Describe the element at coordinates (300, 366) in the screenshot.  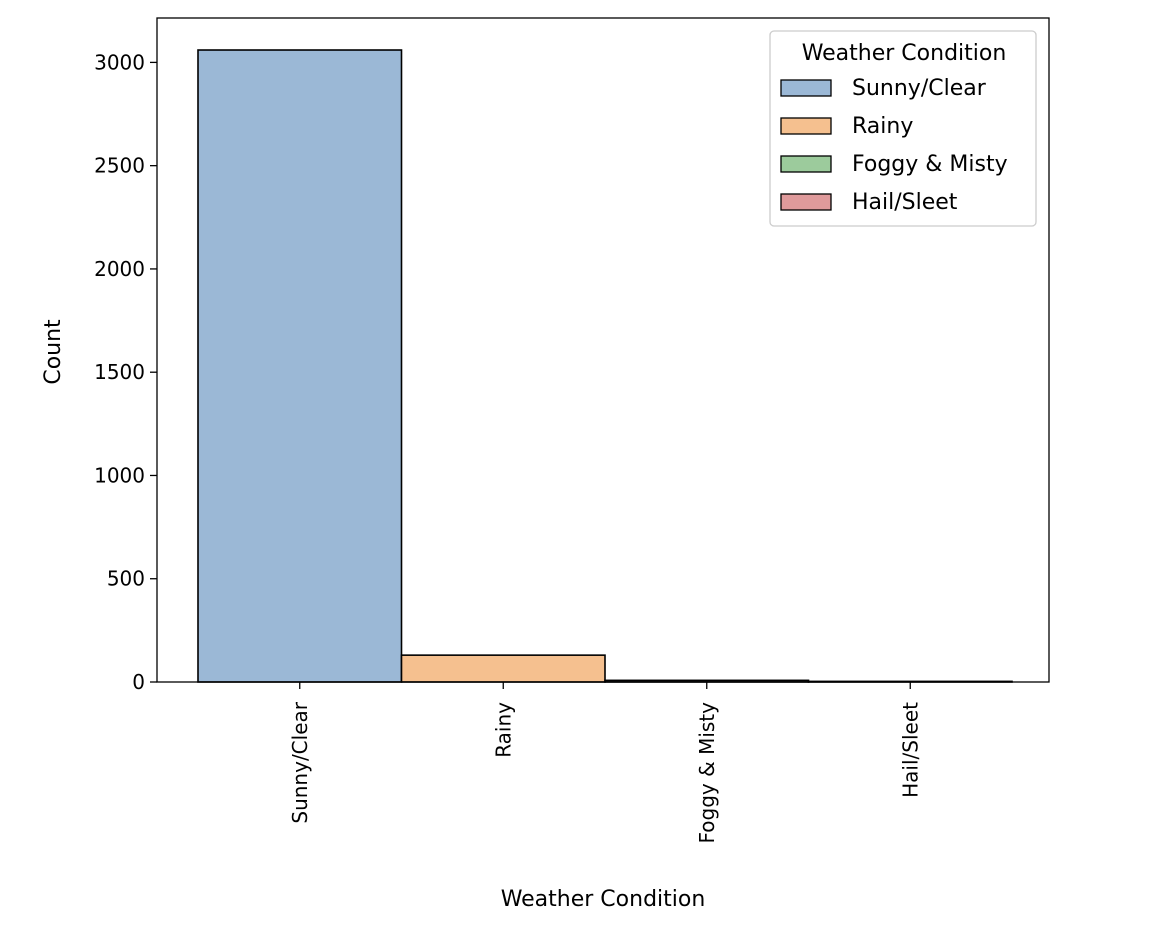
I see `bar-sunny-clear` at that location.